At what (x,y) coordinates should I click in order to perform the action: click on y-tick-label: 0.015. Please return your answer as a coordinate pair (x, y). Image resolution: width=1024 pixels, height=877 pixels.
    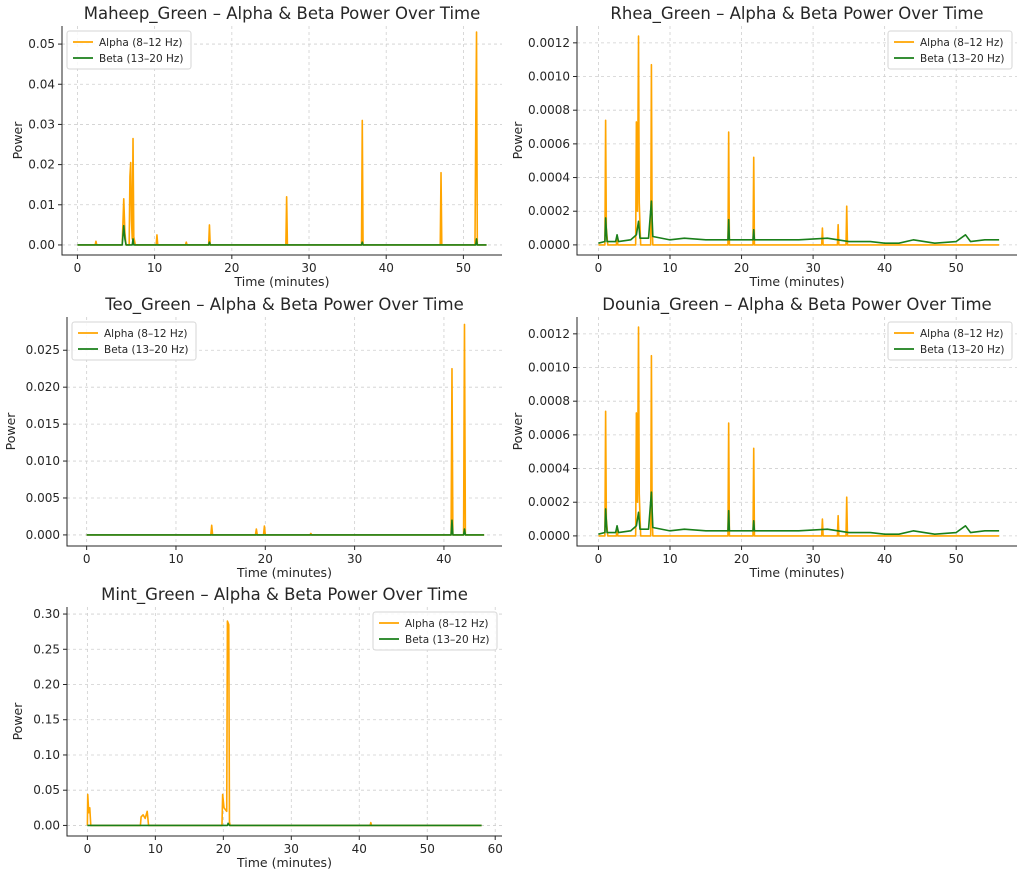
    Looking at the image, I should click on (43, 424).